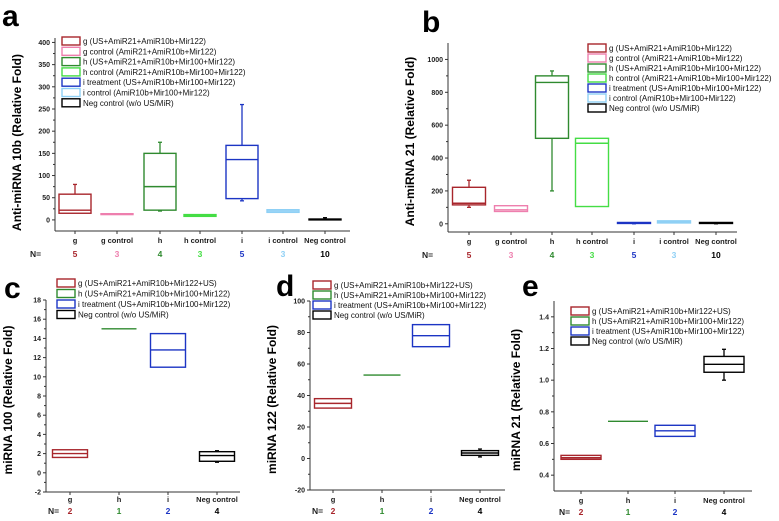  Describe the element at coordinates (317, 511) in the screenshot. I see `n-prefix: N=` at that location.